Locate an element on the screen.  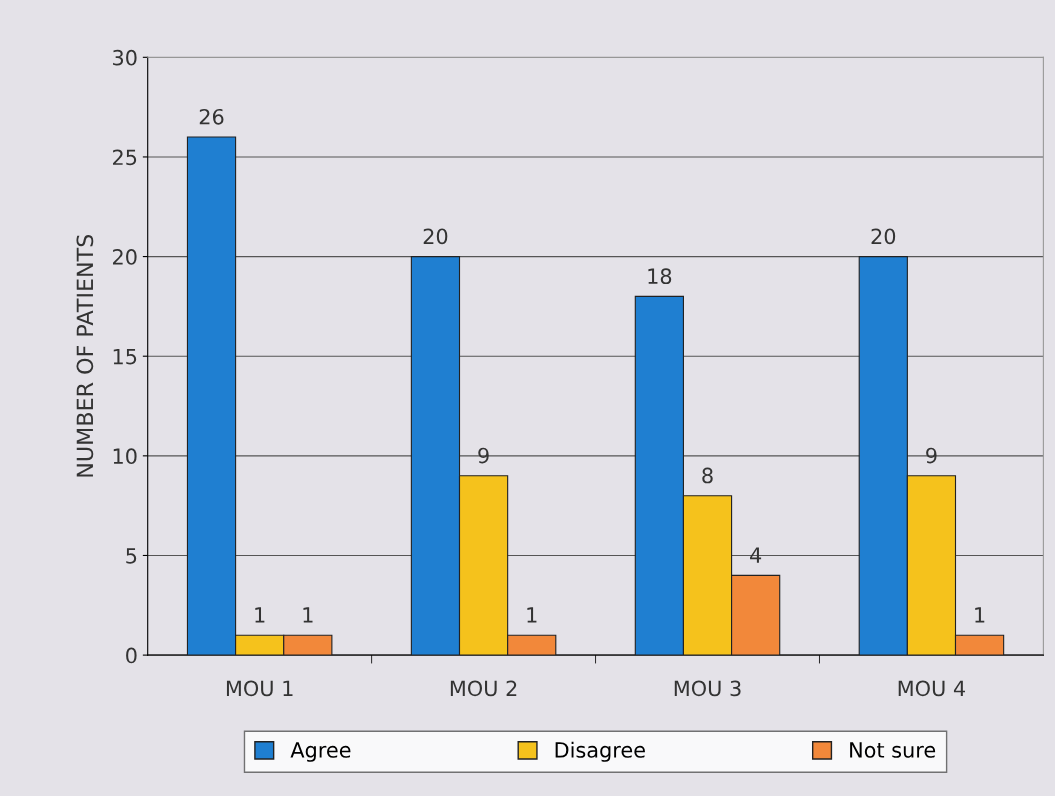
legend-label: Disagree is located at coordinates (600, 751).